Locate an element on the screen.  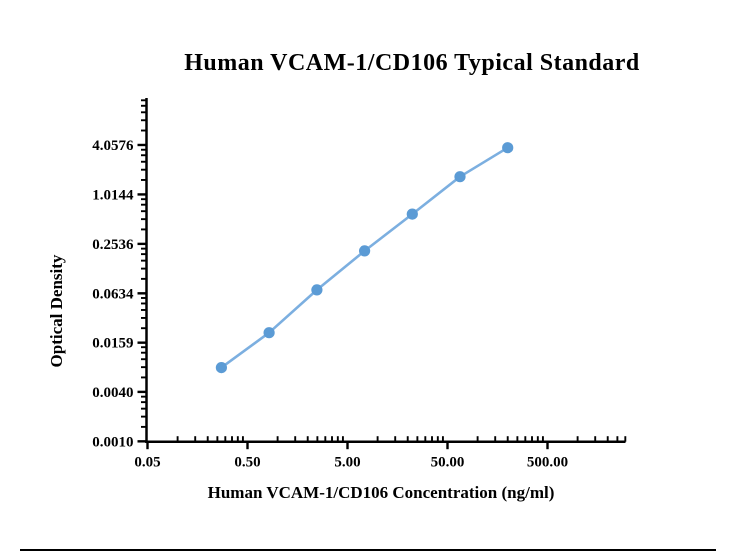
y-tick-label: 0.0010 is located at coordinates (112, 442).